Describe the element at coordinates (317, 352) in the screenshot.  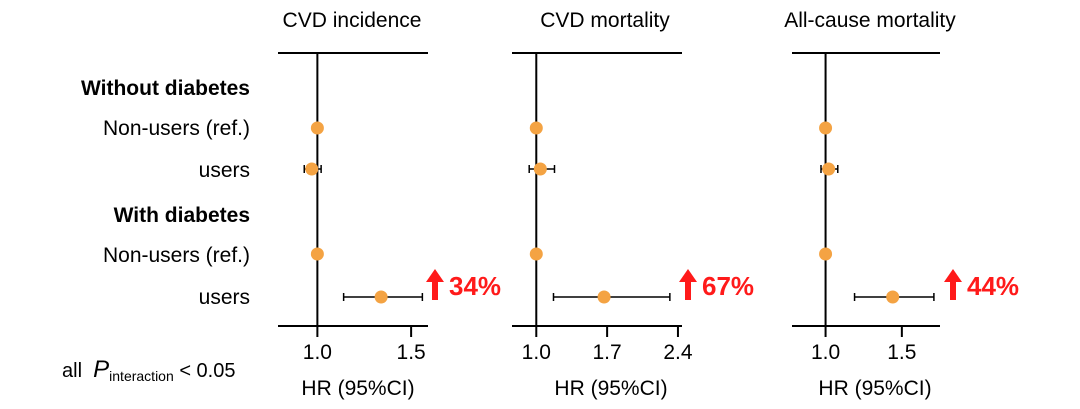
I see `tick-label-cvd-incidence: 1.0` at that location.